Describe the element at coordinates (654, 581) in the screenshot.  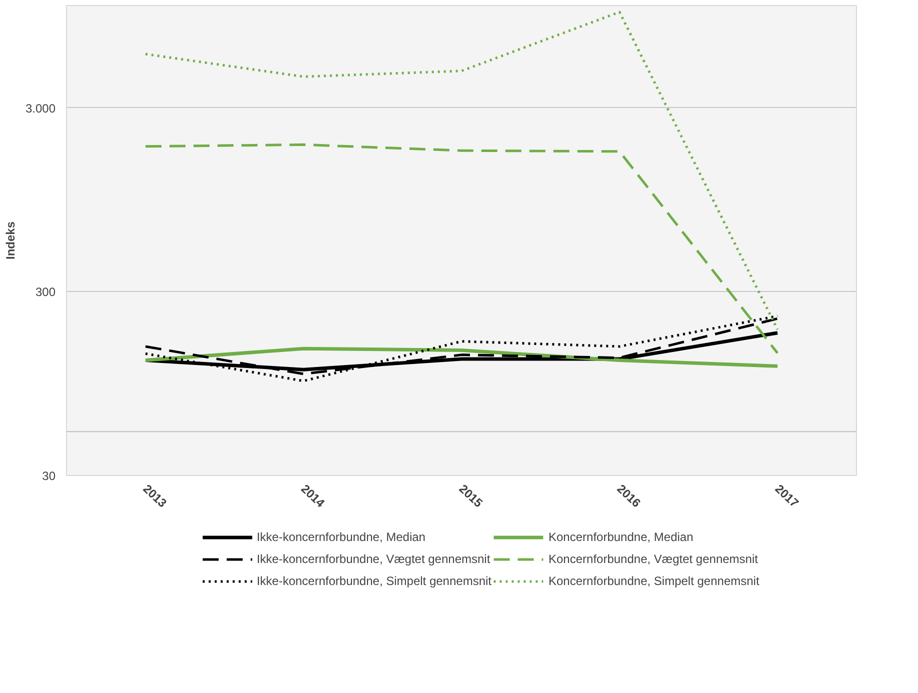
I see `legend-label: Koncernforbundne, Simpelt gennemsnit` at that location.